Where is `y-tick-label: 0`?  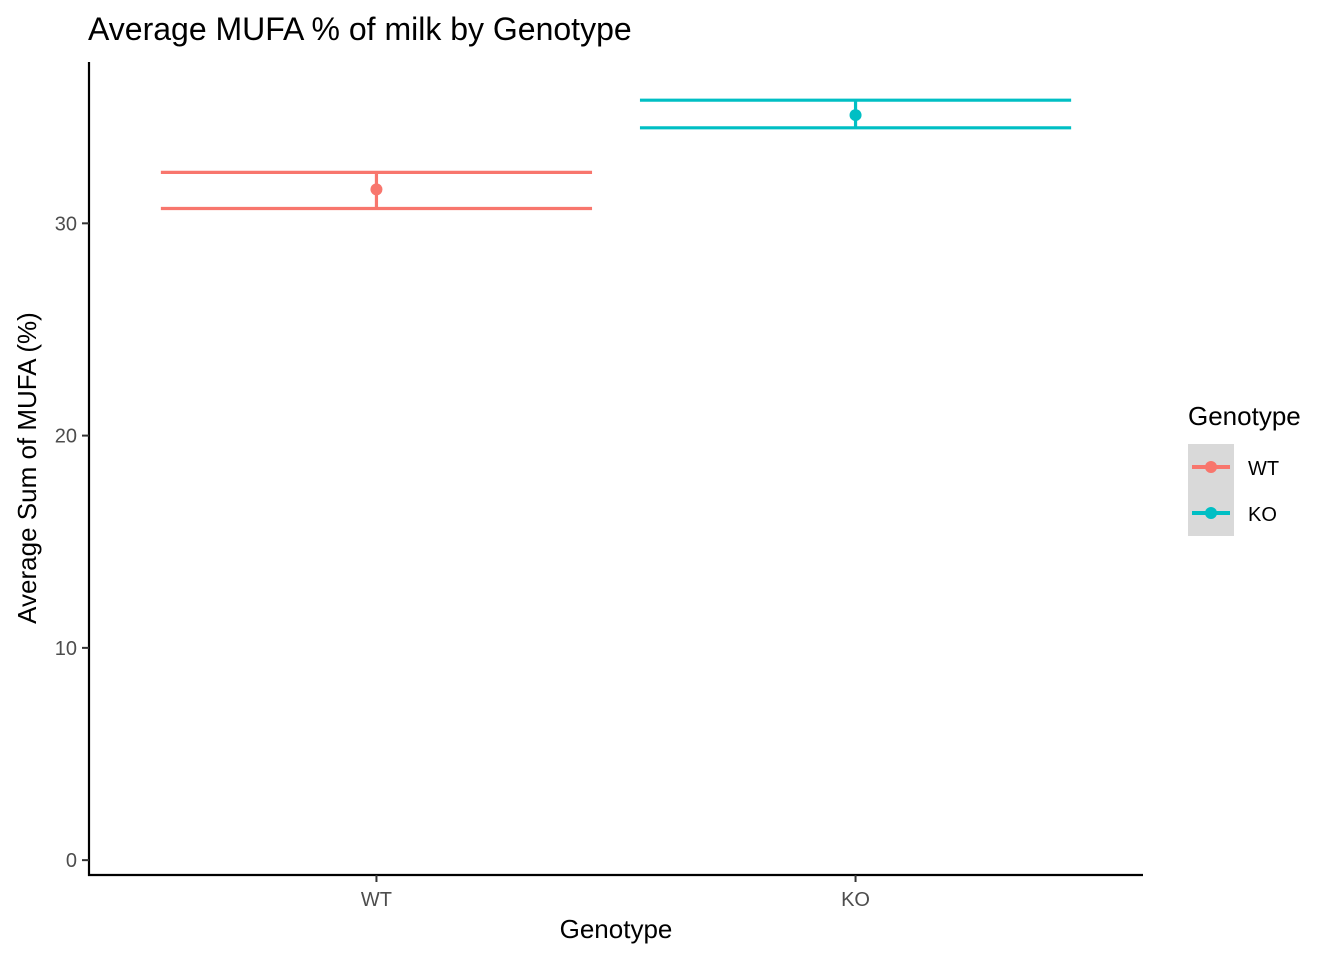
y-tick-label: 0 is located at coordinates (71, 861).